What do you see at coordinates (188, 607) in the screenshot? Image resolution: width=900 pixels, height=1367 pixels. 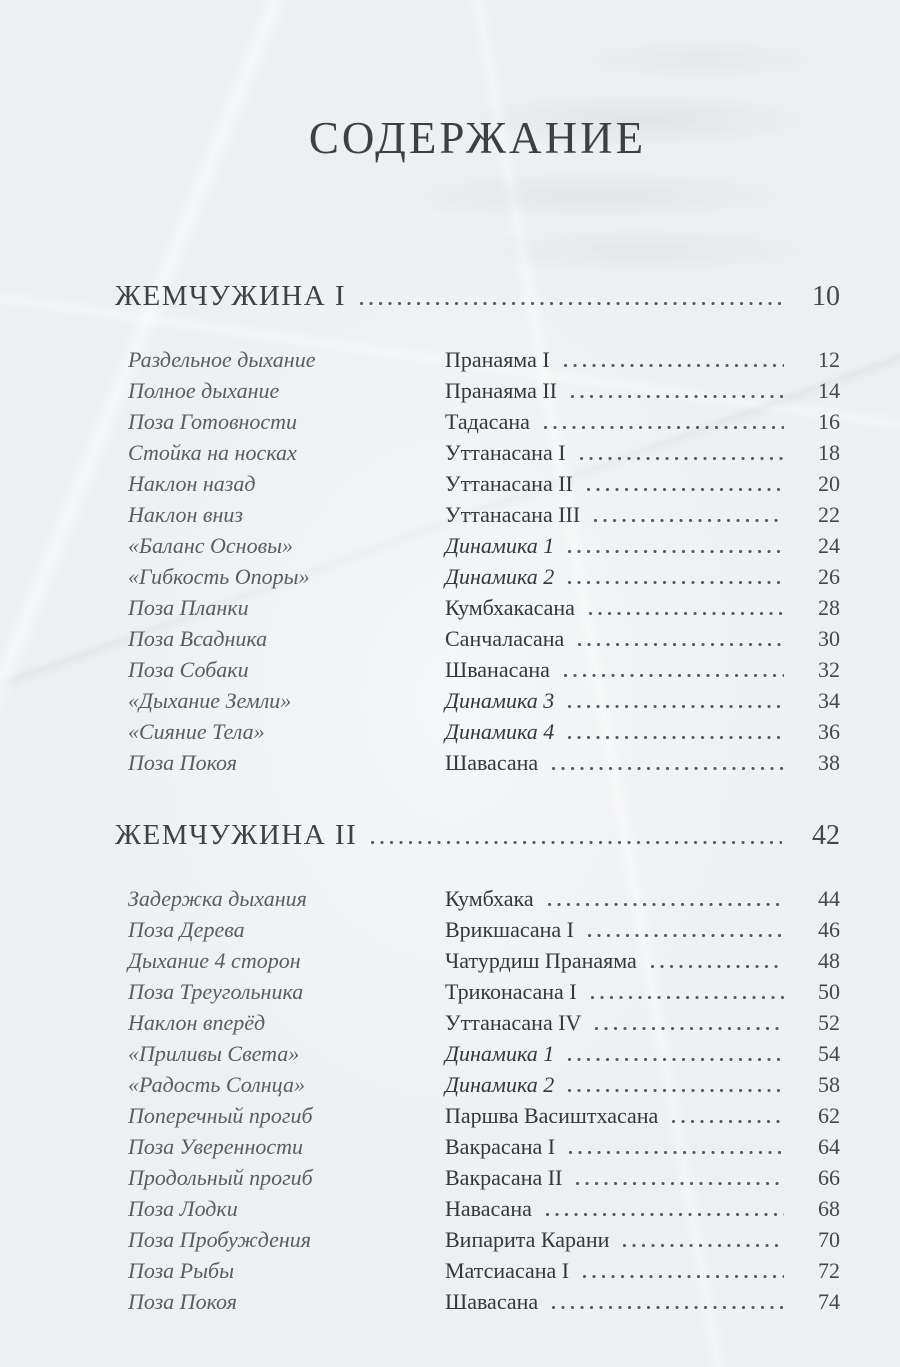 I see `entry-label: Поза Планки` at bounding box center [188, 607].